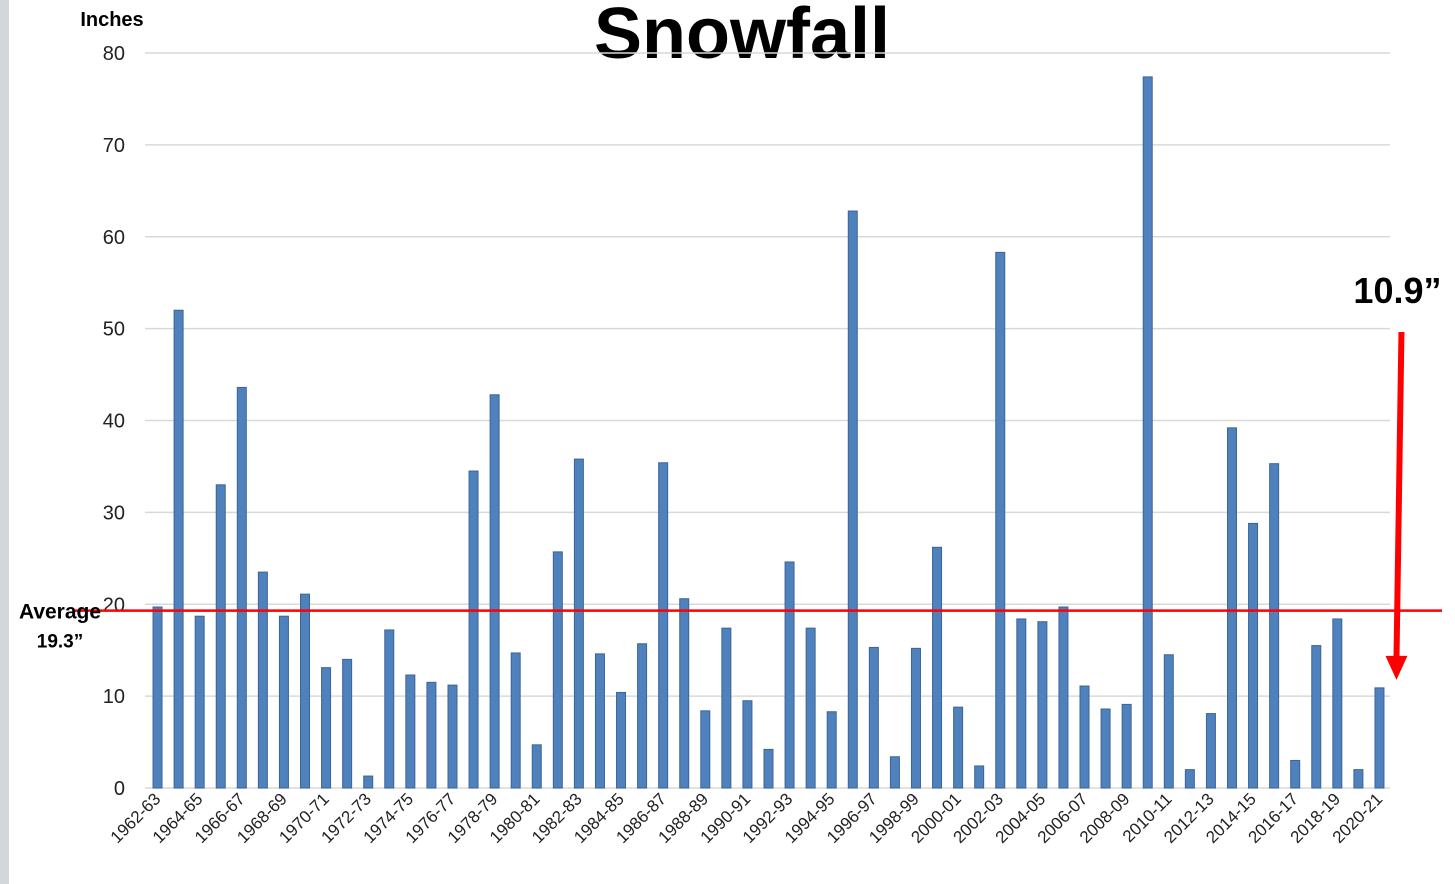 This screenshot has height=884, width=1455. I want to click on y-tick-label: 50, so click(114, 330).